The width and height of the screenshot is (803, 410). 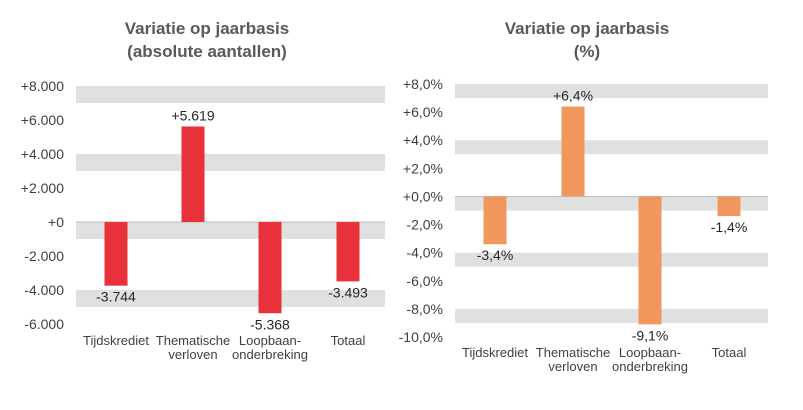 What do you see at coordinates (192, 354) in the screenshot?
I see `chart-1-category-label: verloven` at bounding box center [192, 354].